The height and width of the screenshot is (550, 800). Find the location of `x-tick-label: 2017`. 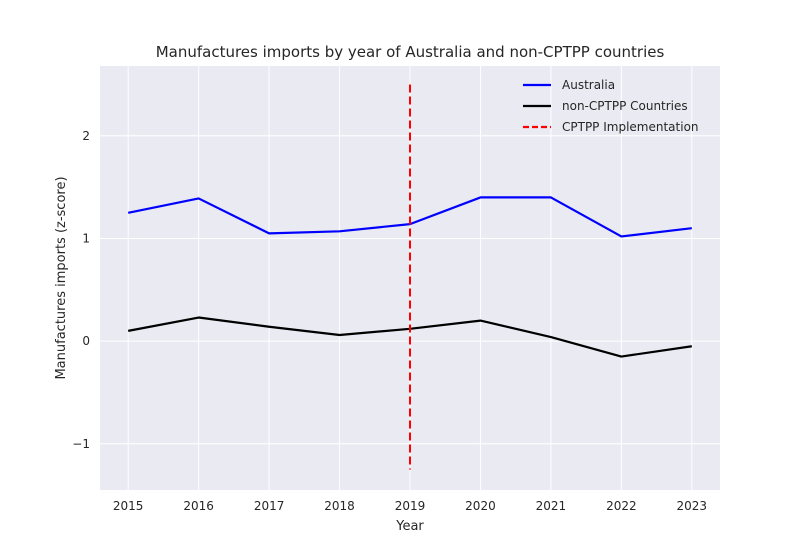

x-tick-label: 2017 is located at coordinates (269, 506).